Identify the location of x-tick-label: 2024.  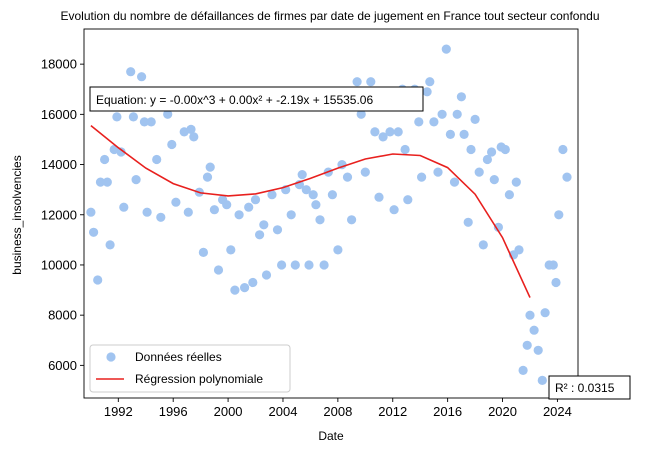
(557, 411).